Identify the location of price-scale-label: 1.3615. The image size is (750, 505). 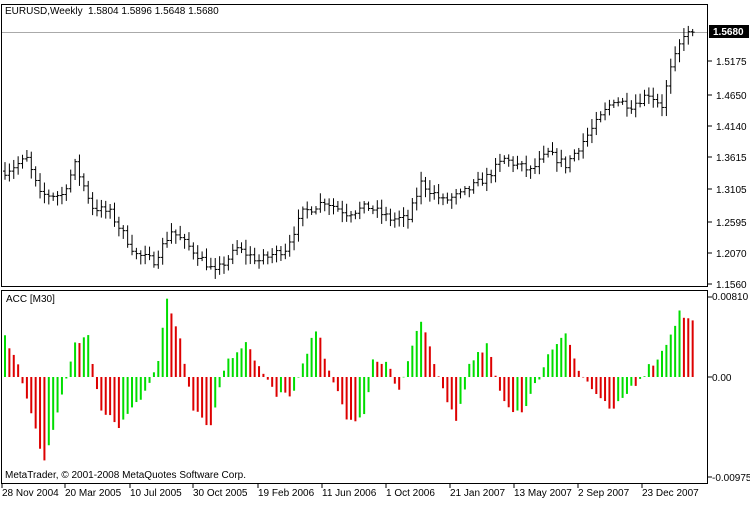
(731, 158).